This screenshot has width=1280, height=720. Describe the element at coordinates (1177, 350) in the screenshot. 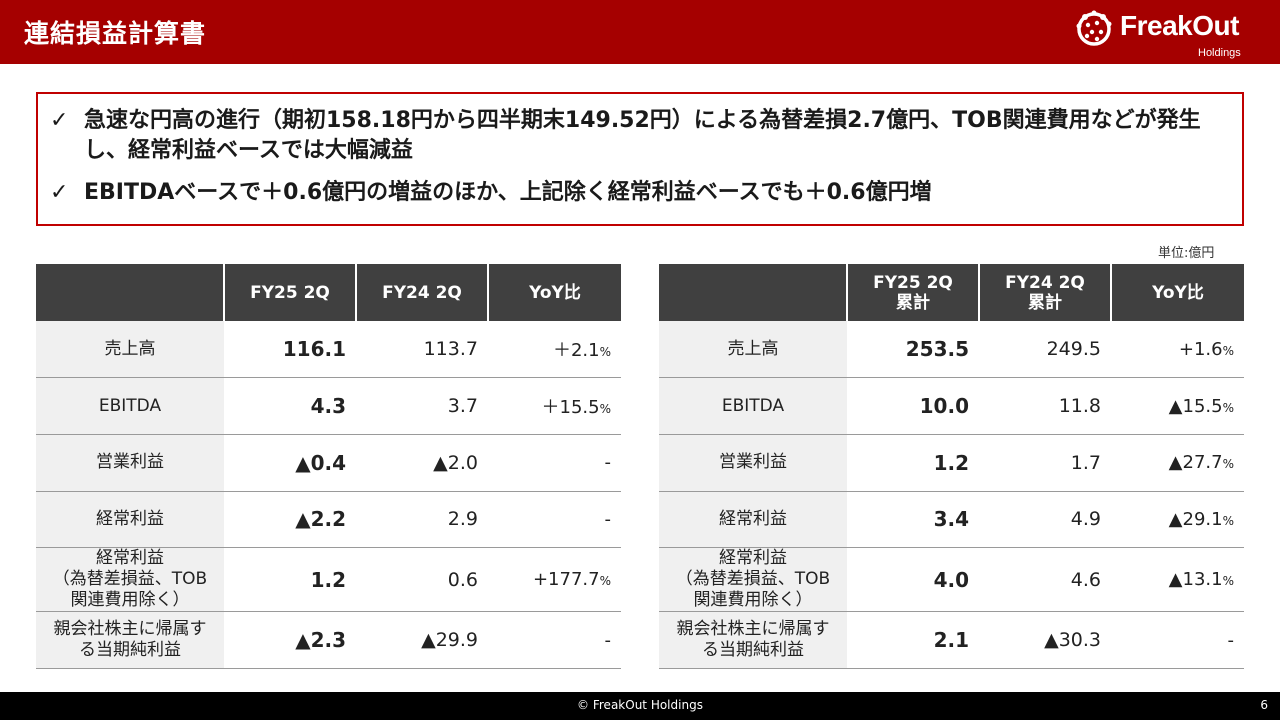

I see `yoy-value: +1.6%` at that location.